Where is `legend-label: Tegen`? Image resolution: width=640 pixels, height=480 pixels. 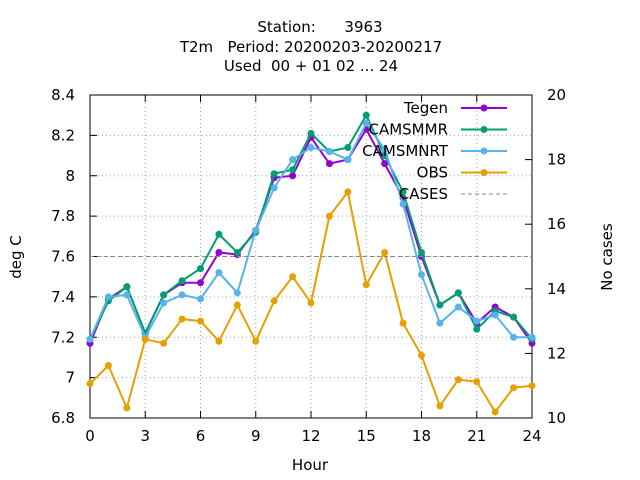
legend-label: Tegen is located at coordinates (425, 108).